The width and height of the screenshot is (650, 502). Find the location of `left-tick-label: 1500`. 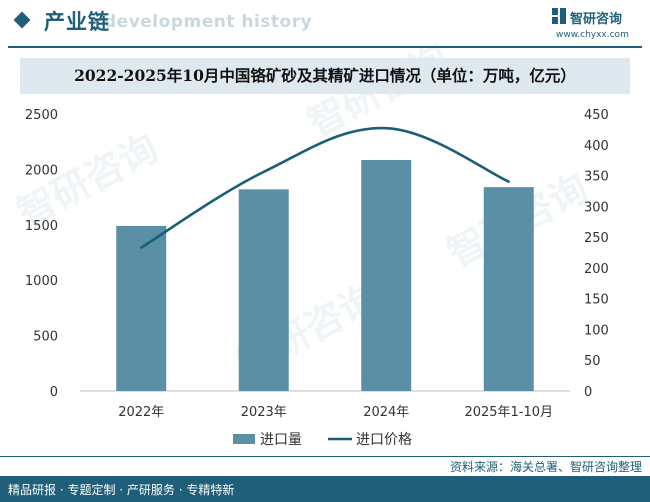

left-tick-label: 1500 is located at coordinates (41, 226).